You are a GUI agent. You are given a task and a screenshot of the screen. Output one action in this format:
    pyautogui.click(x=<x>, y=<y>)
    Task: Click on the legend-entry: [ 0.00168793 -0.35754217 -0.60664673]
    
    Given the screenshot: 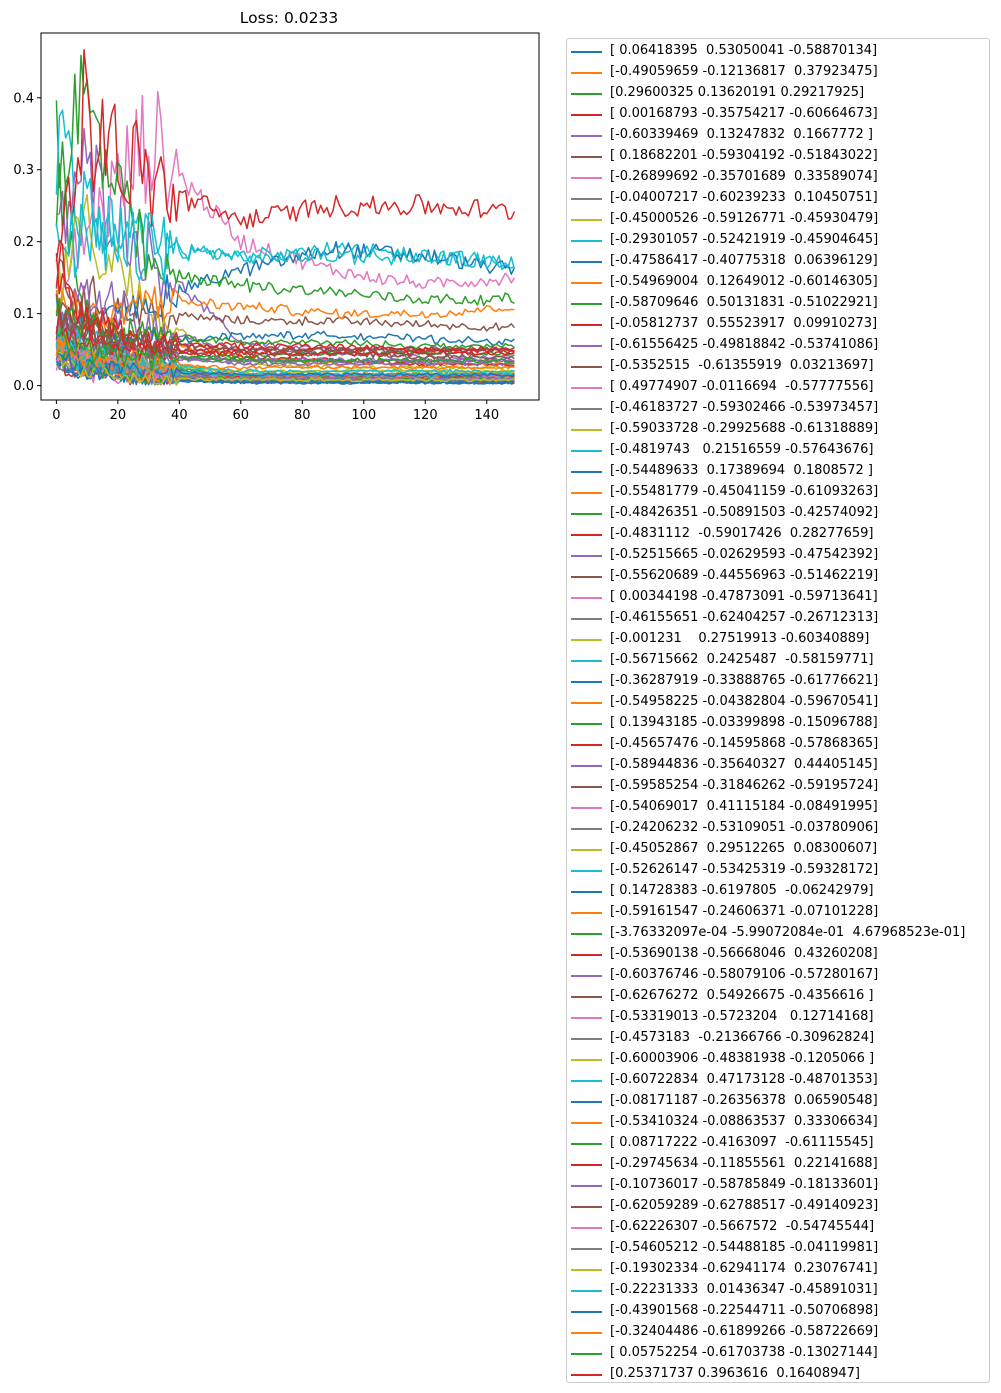 What is the action you would take?
    pyautogui.click(x=778, y=114)
    